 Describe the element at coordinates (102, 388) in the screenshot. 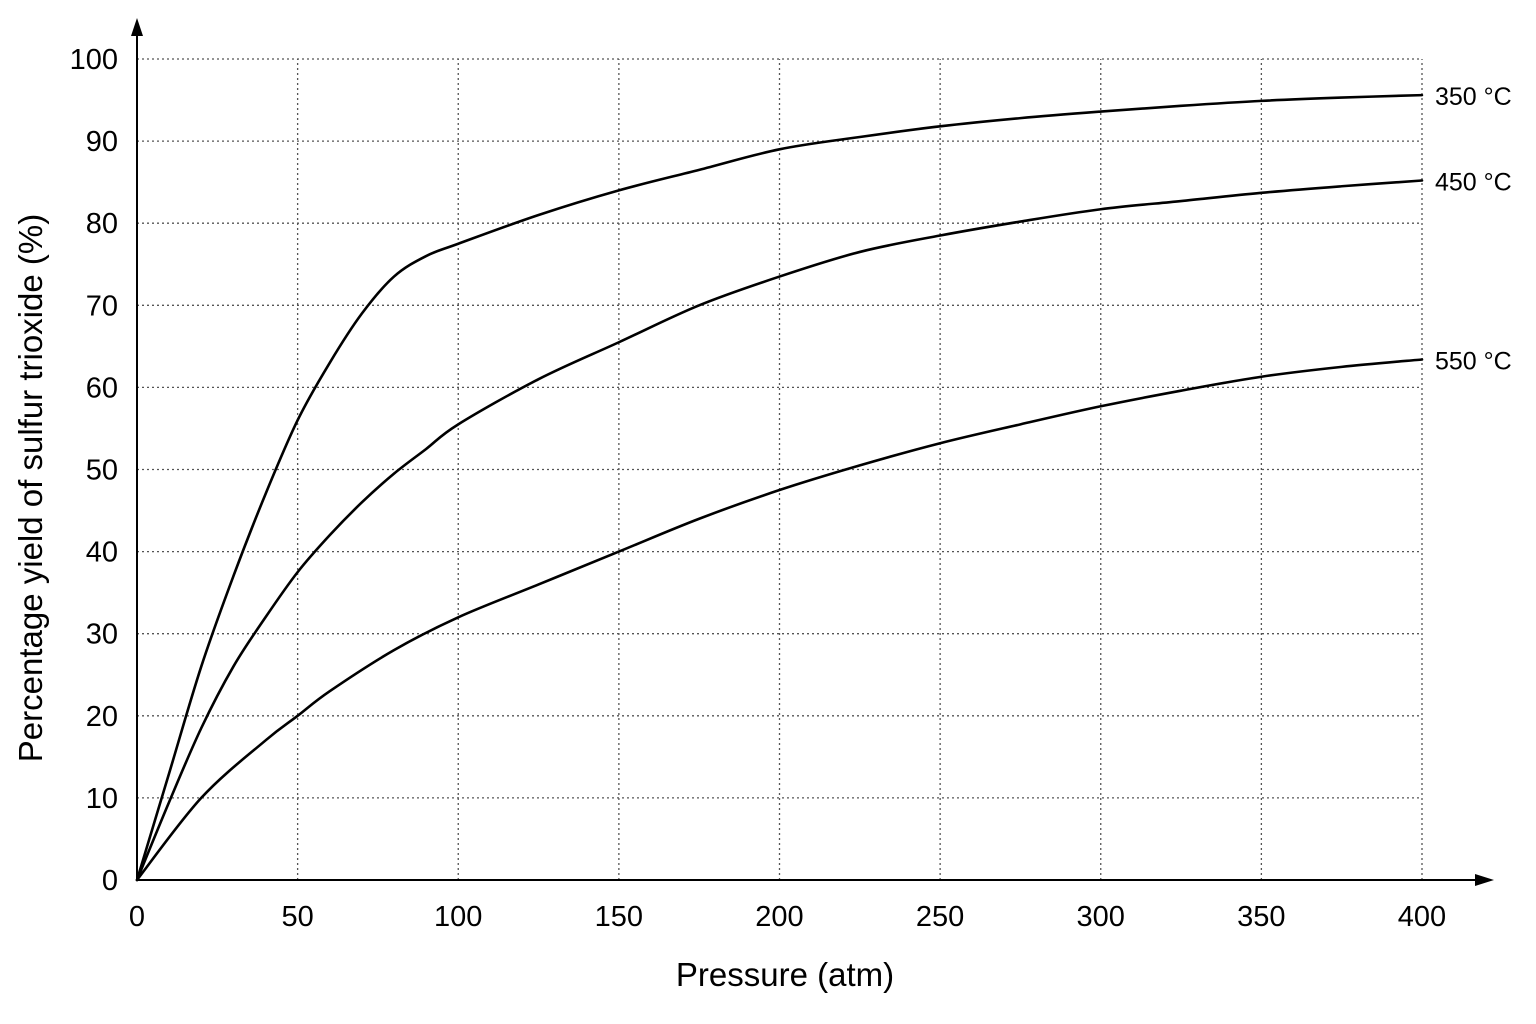

I see `y-tick-label: 60` at that location.